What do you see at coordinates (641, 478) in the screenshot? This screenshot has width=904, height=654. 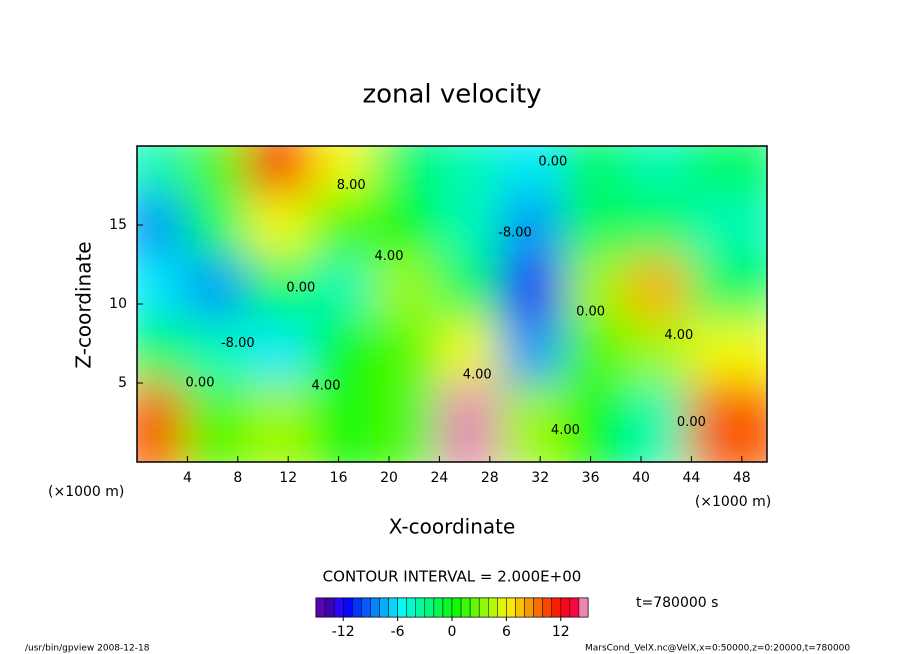 I see `x-tick-label: 40` at bounding box center [641, 478].